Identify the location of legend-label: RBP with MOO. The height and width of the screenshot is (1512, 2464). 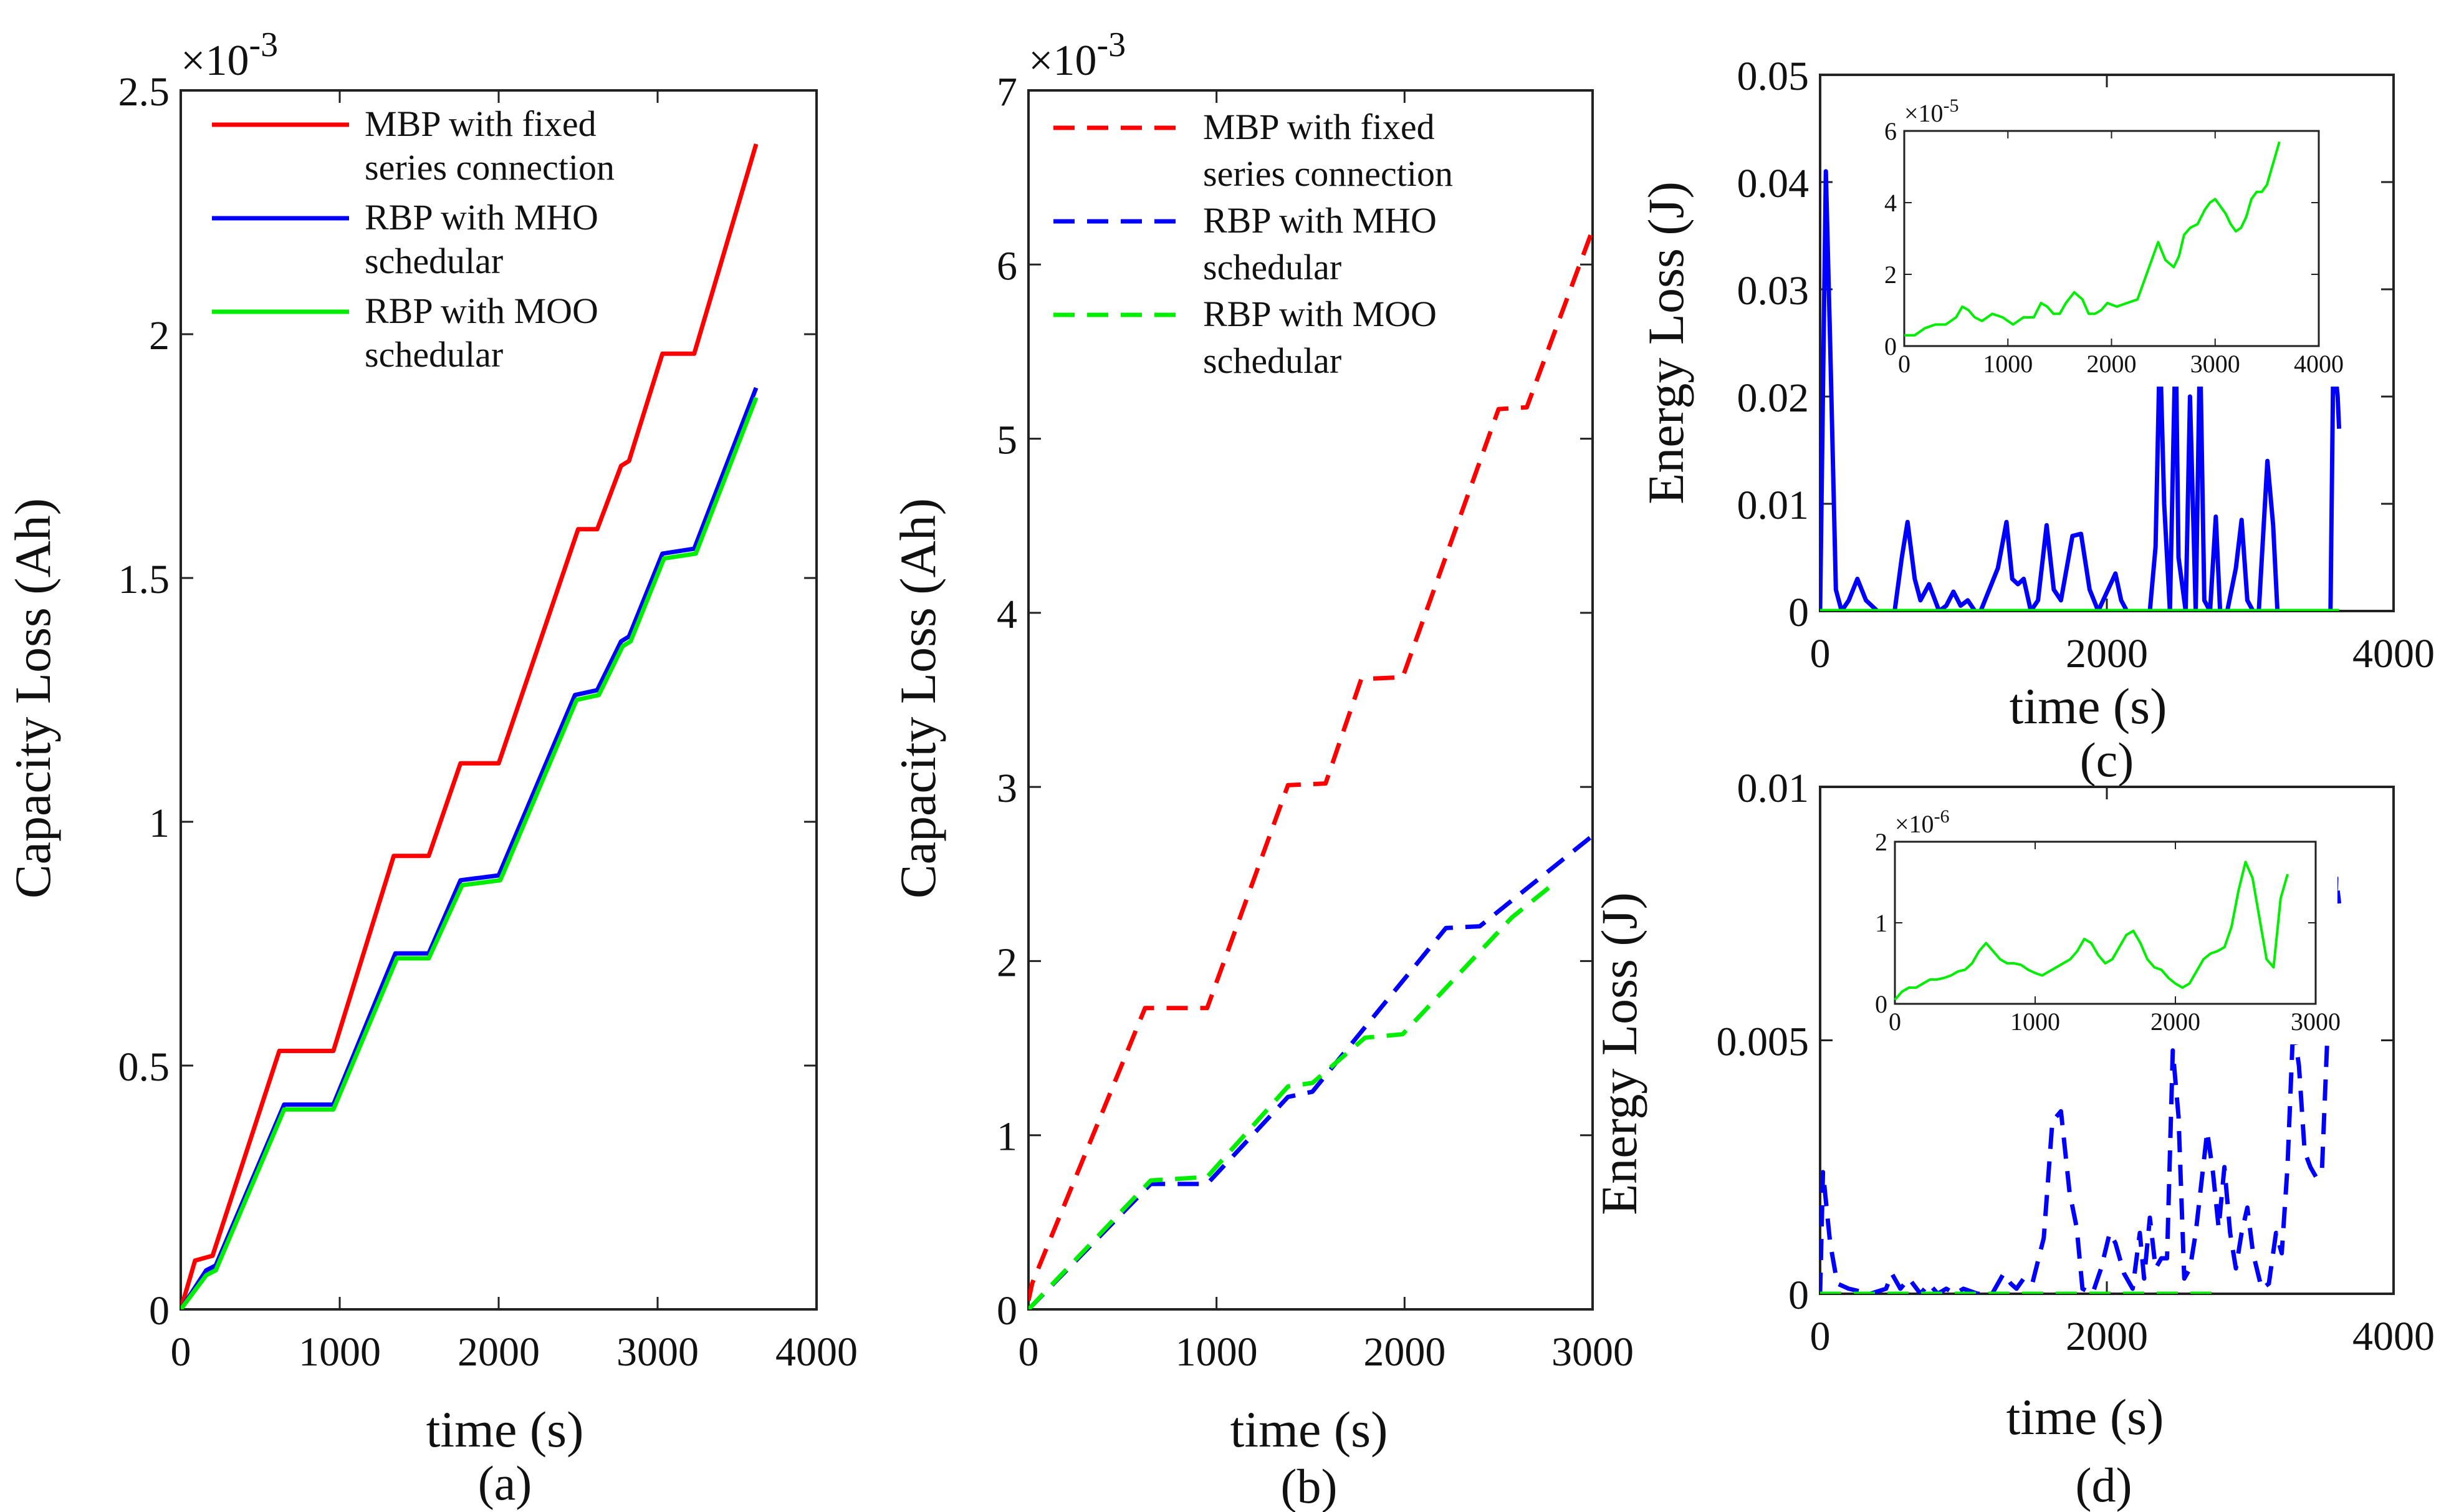
(1320, 314).